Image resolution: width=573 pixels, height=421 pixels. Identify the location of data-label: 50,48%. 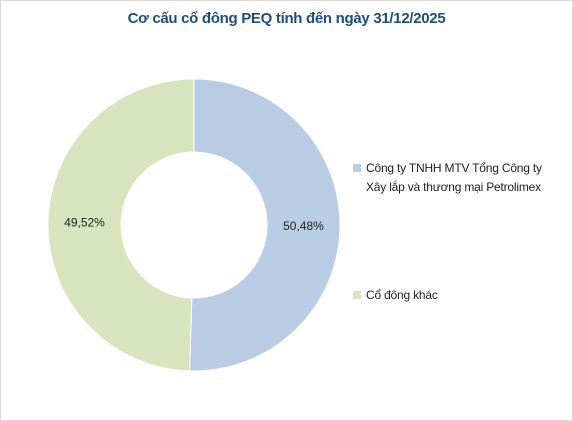
(303, 226).